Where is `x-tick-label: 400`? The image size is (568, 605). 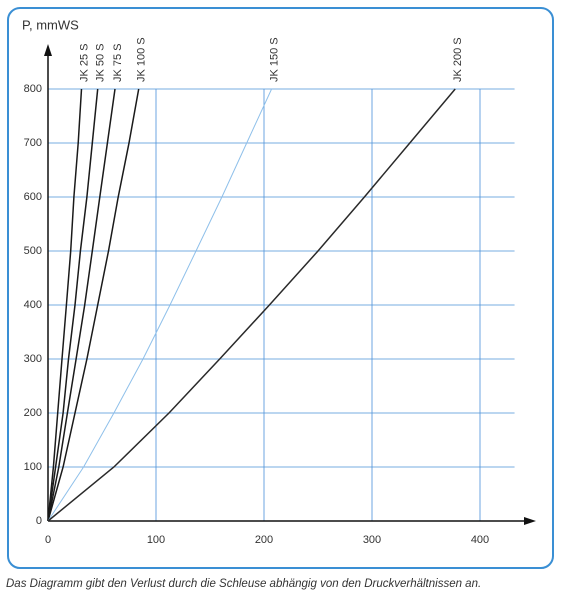
x-tick-label: 400 is located at coordinates (480, 540).